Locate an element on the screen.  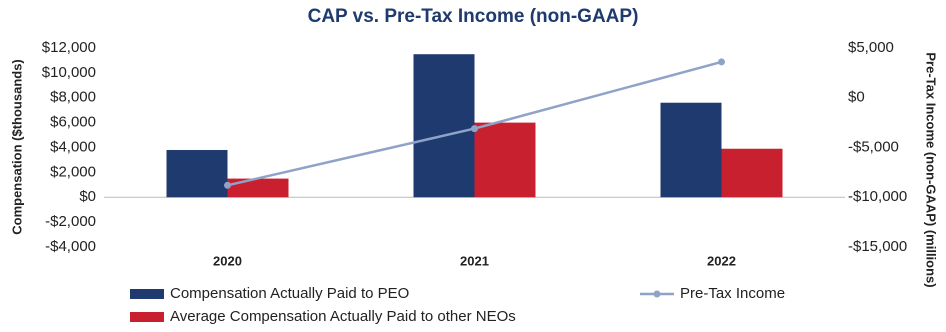
y-tick-label: $10,000 is located at coordinates (69, 72).